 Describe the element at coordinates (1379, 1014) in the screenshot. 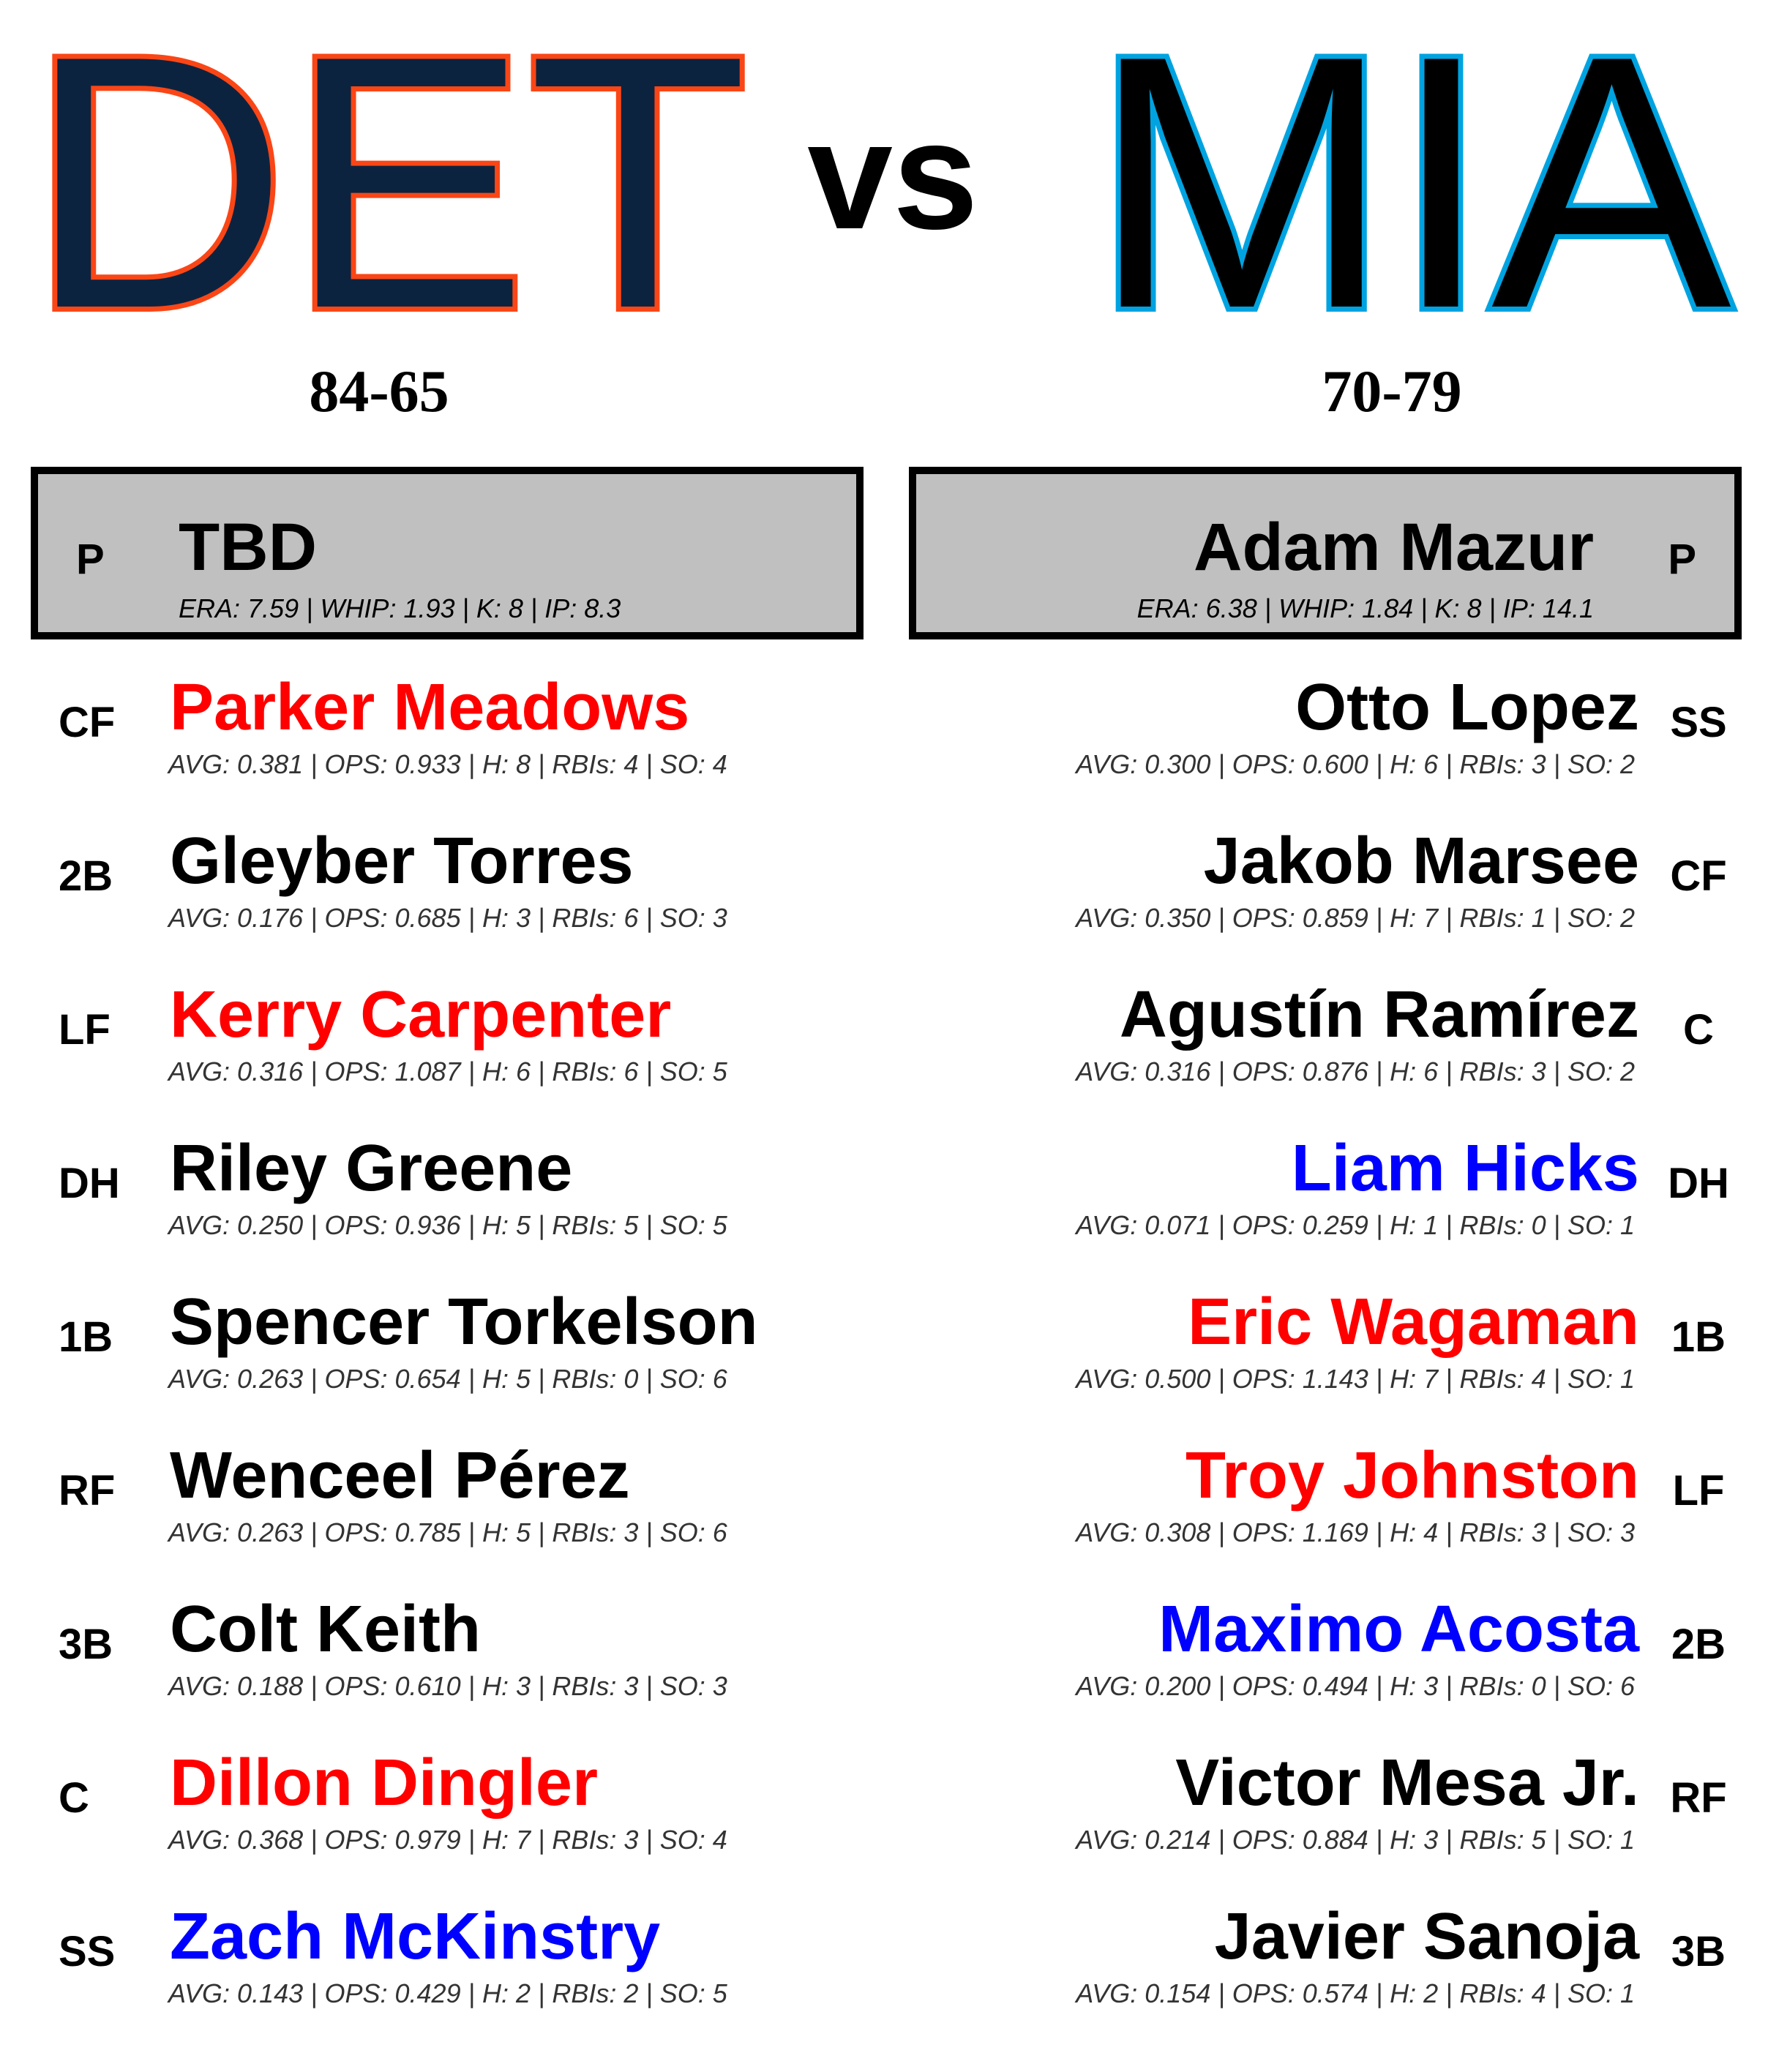

I see `player-name: Agustín Ramírez` at that location.